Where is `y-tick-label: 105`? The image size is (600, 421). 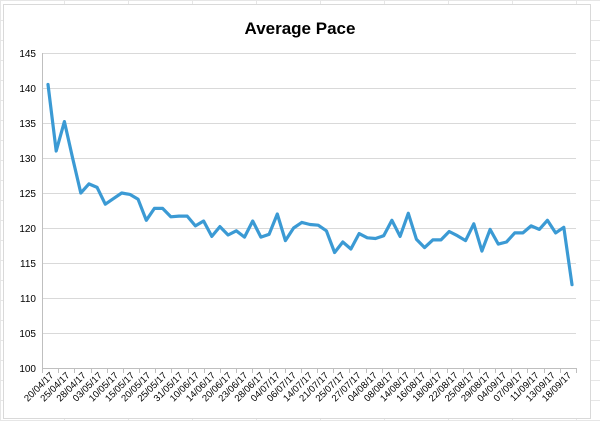 y-tick-label: 105 is located at coordinates (27, 334).